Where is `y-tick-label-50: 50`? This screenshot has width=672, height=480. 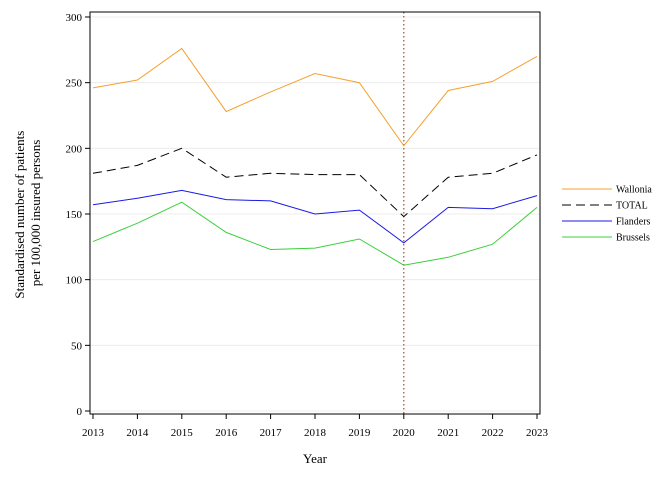 y-tick-label-50: 50 is located at coordinates (77, 346).